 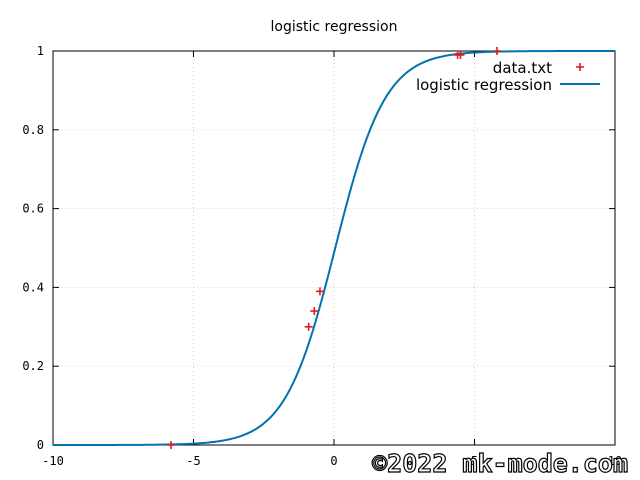 What do you see at coordinates (33, 287) in the screenshot?
I see `y-tick-label: 0.4` at bounding box center [33, 287].